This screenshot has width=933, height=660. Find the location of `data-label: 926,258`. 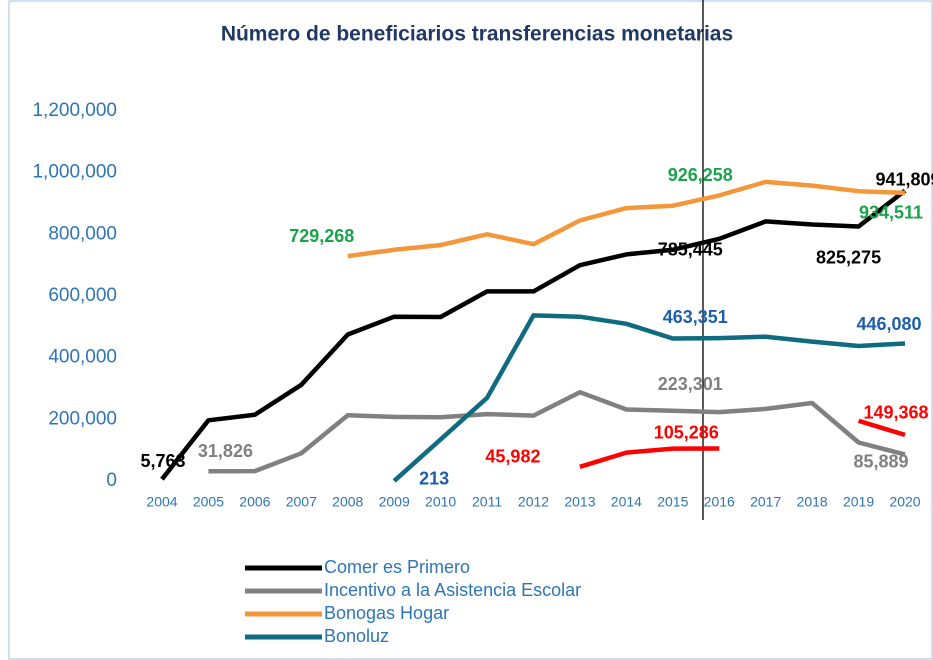

data-label: 926,258 is located at coordinates (700, 175).